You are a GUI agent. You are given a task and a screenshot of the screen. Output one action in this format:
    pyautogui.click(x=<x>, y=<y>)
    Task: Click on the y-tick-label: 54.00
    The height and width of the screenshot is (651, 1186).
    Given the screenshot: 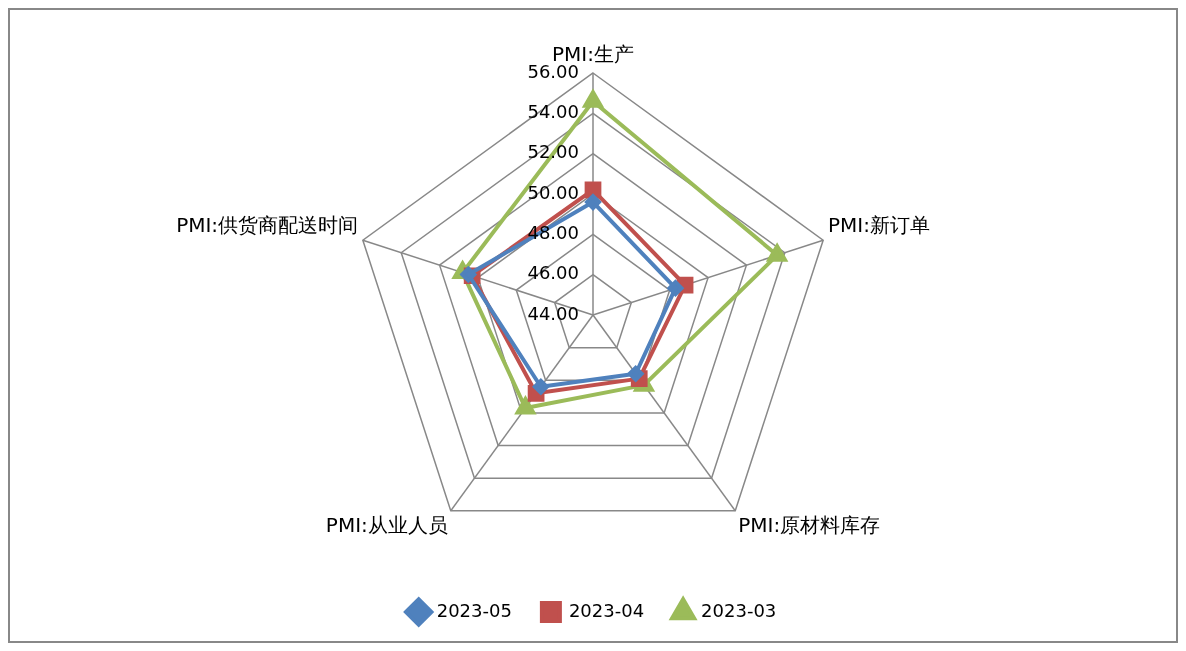 What is the action you would take?
    pyautogui.click(x=553, y=112)
    